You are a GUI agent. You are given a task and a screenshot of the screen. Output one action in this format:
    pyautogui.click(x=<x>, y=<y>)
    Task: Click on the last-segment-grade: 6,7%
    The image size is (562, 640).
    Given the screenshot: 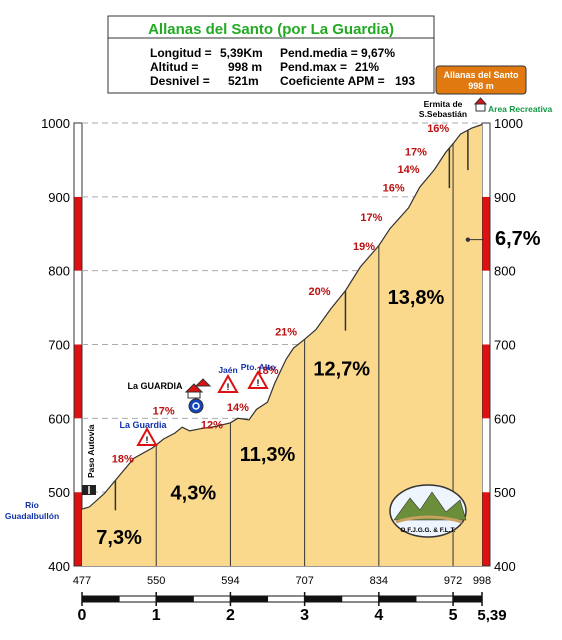 What is the action you would take?
    pyautogui.click(x=518, y=239)
    